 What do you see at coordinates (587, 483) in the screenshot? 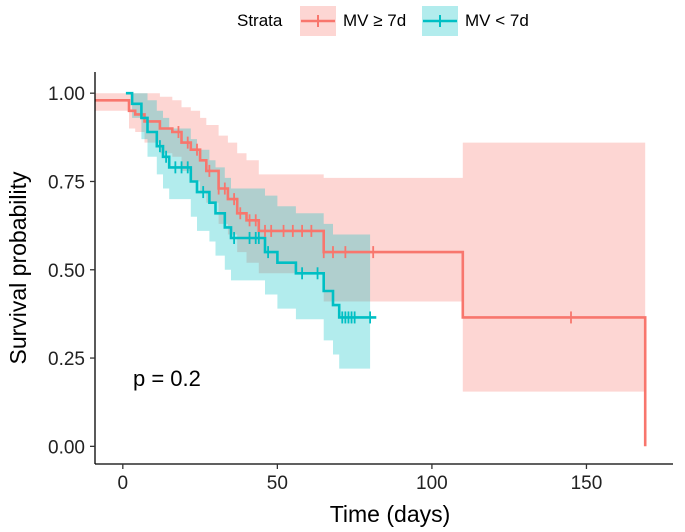
I see `x-tick-label-3: 150` at bounding box center [587, 483].